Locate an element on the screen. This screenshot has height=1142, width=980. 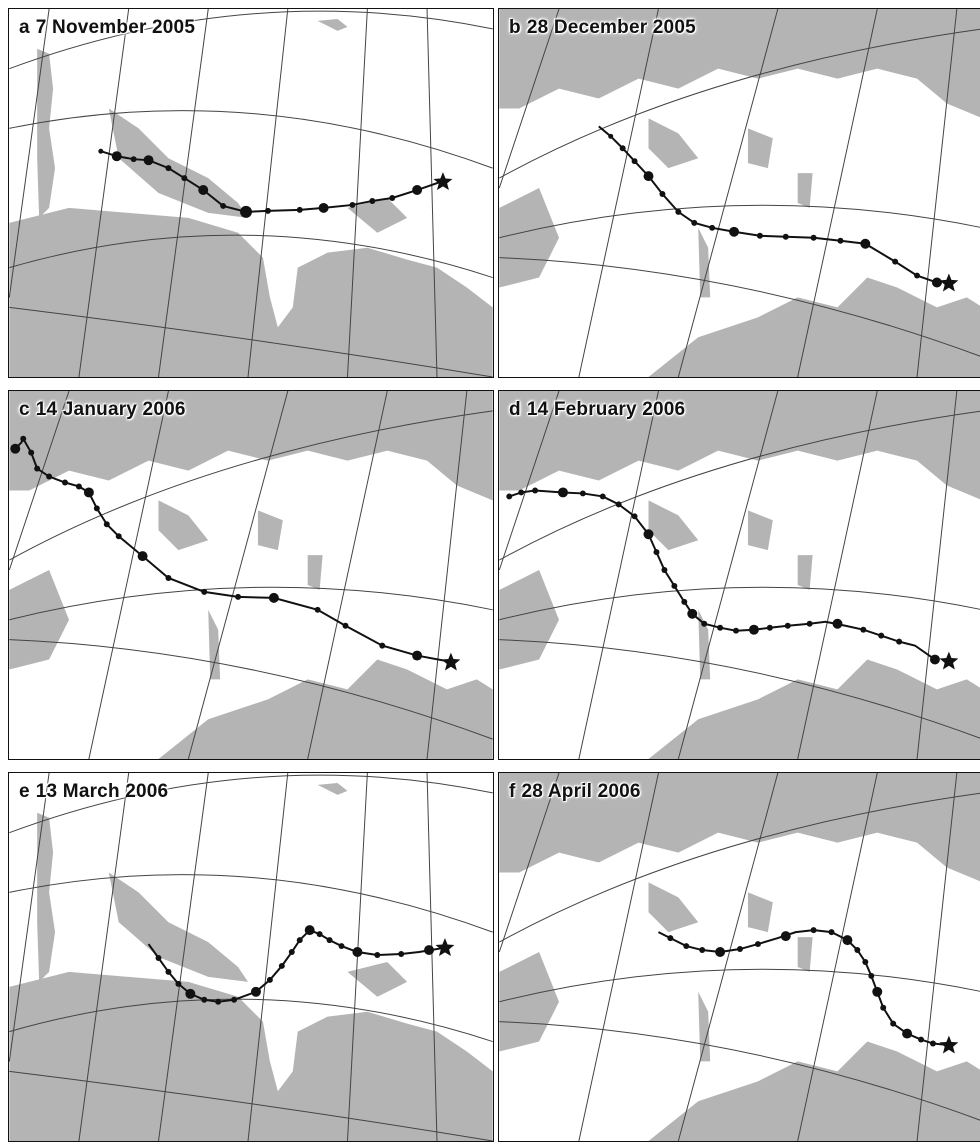
panel-title: d 14 February 2006 is located at coordinates (597, 410).